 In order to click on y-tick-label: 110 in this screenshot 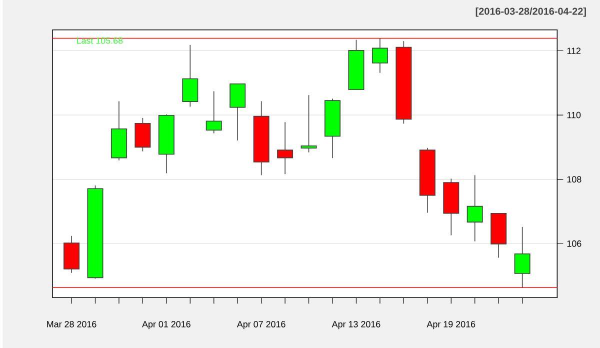, I will do `click(574, 115)`.